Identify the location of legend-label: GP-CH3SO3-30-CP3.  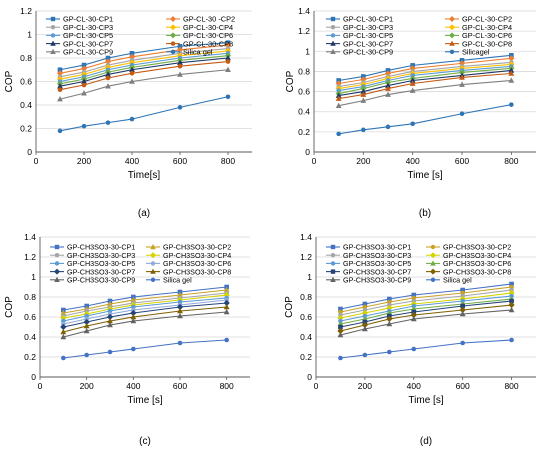
(101, 255).